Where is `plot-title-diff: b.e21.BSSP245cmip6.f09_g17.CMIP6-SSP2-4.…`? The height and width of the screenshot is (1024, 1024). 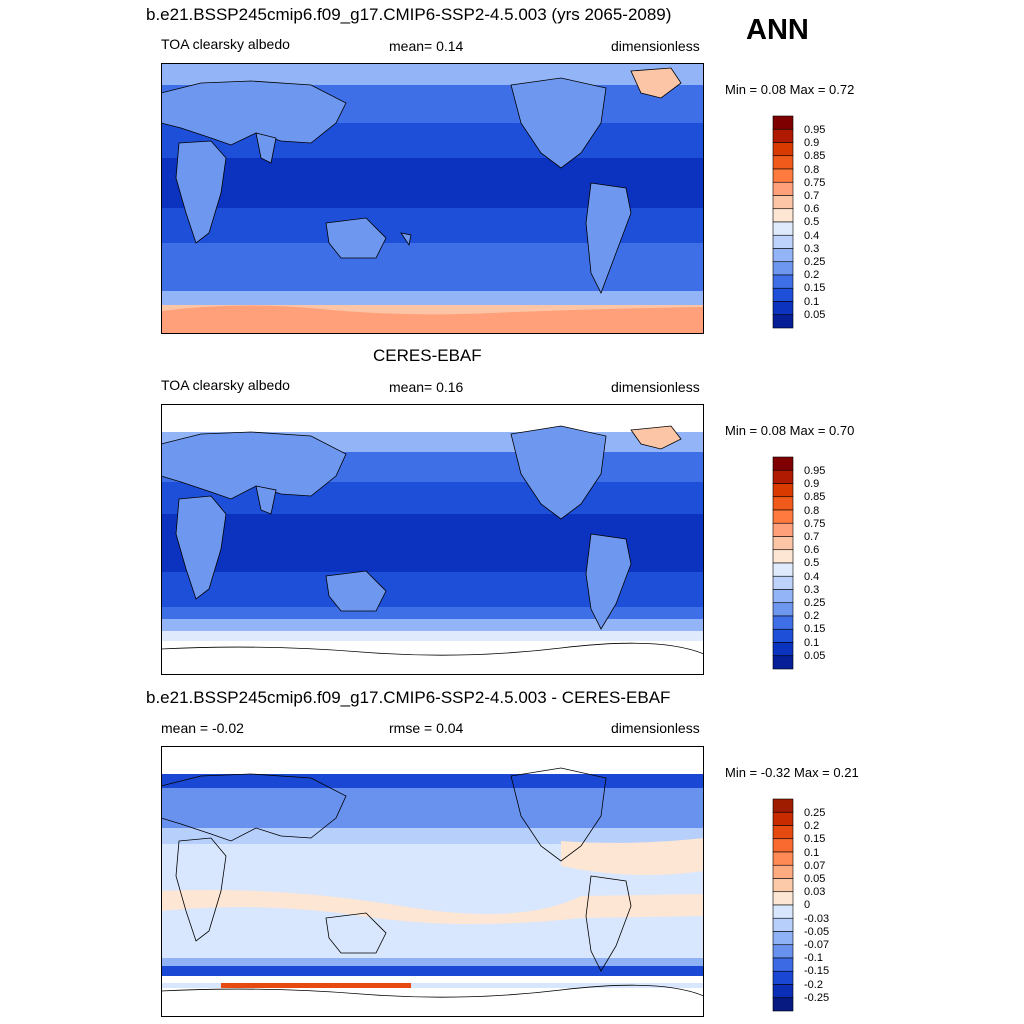 plot-title-diff: b.e21.BSSP245cmip6.f09_g17.CMIP6-SSP2-4.… is located at coordinates (408, 697).